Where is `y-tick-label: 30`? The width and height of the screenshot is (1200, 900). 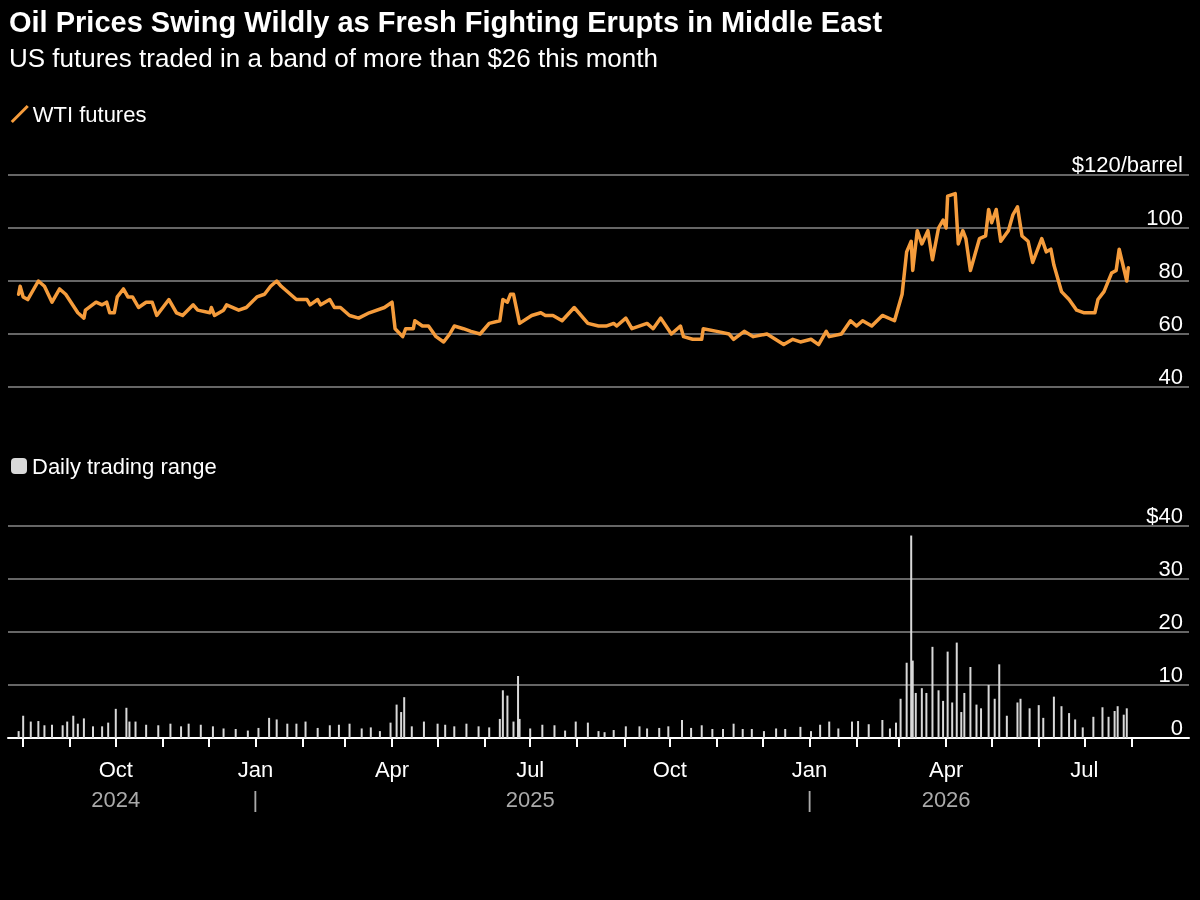
y-tick-label: 30 is located at coordinates (1170, 568).